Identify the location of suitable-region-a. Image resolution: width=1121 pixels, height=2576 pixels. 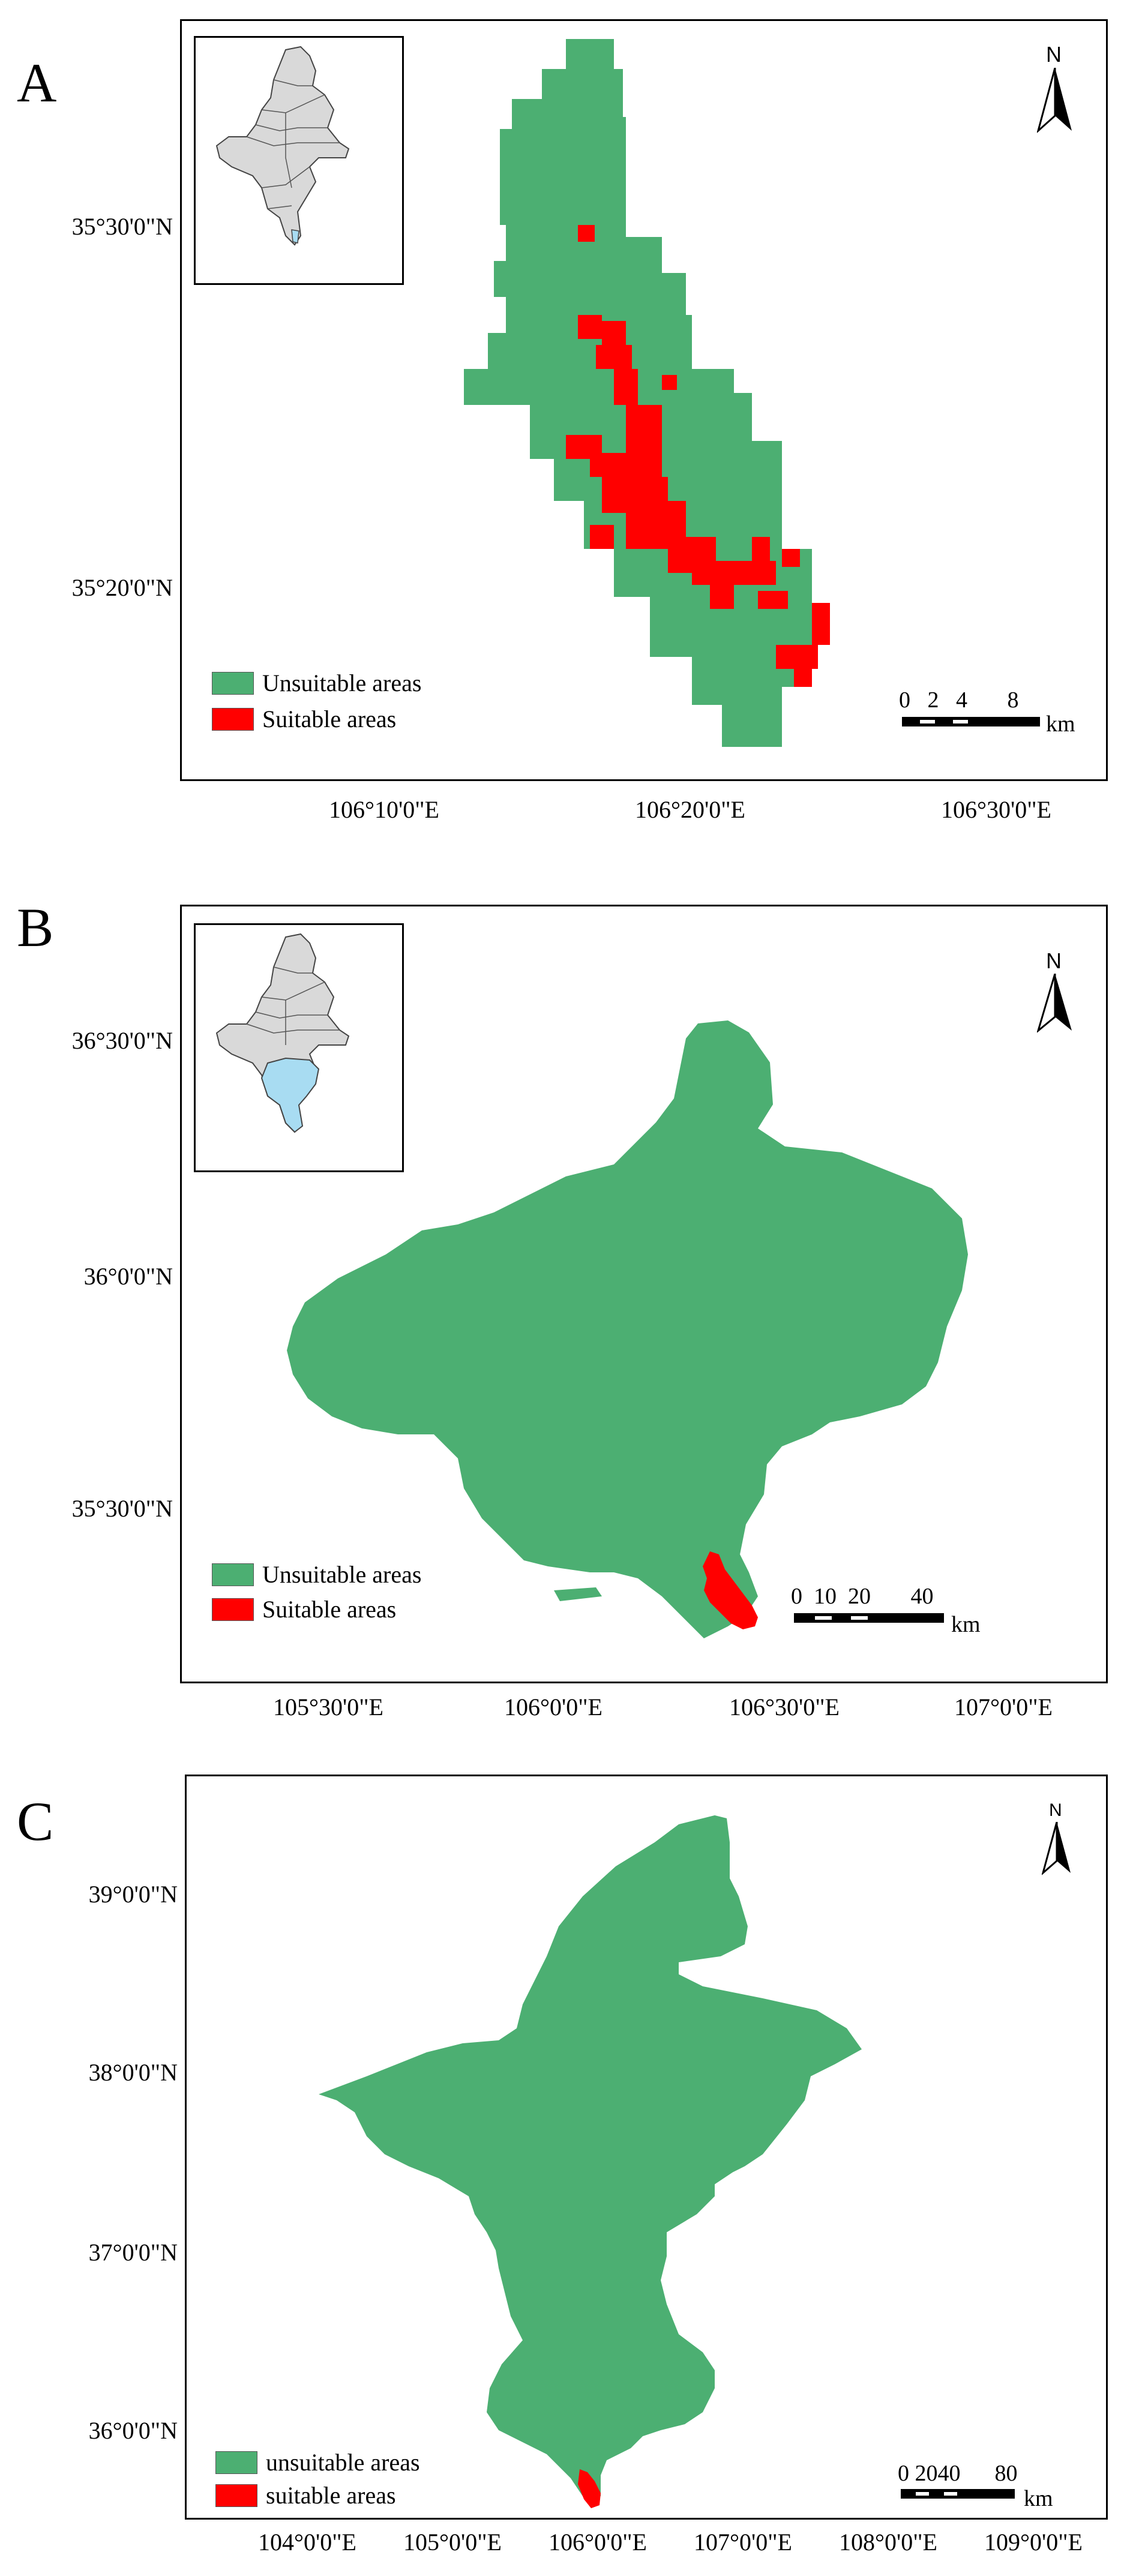
(698, 456).